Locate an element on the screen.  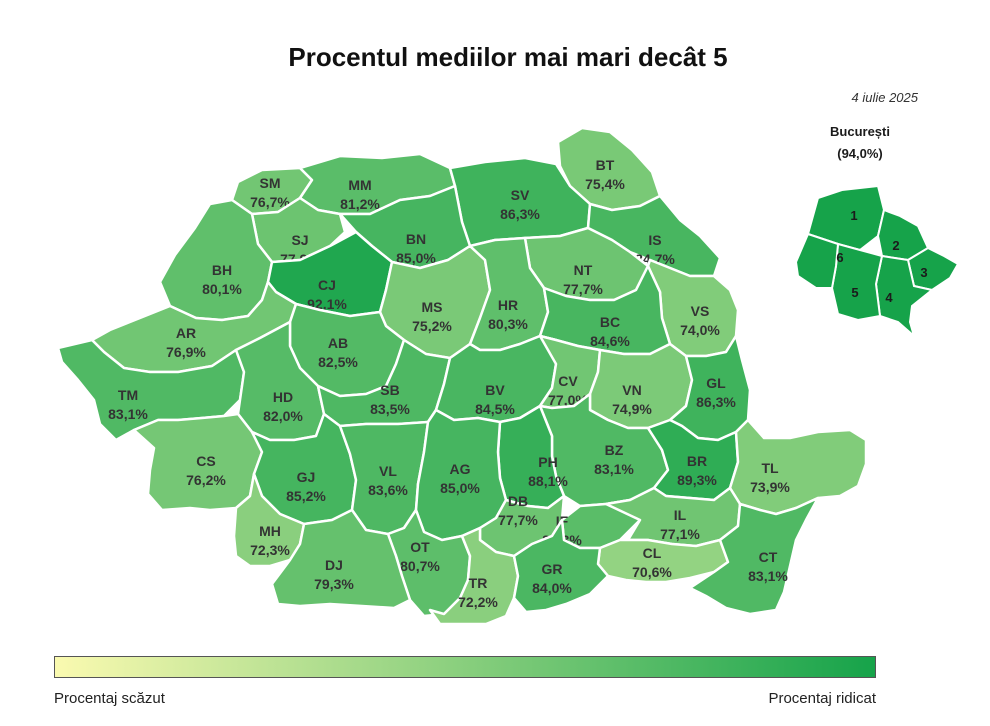
county-value: 75,2% is located at coordinates (432, 326).